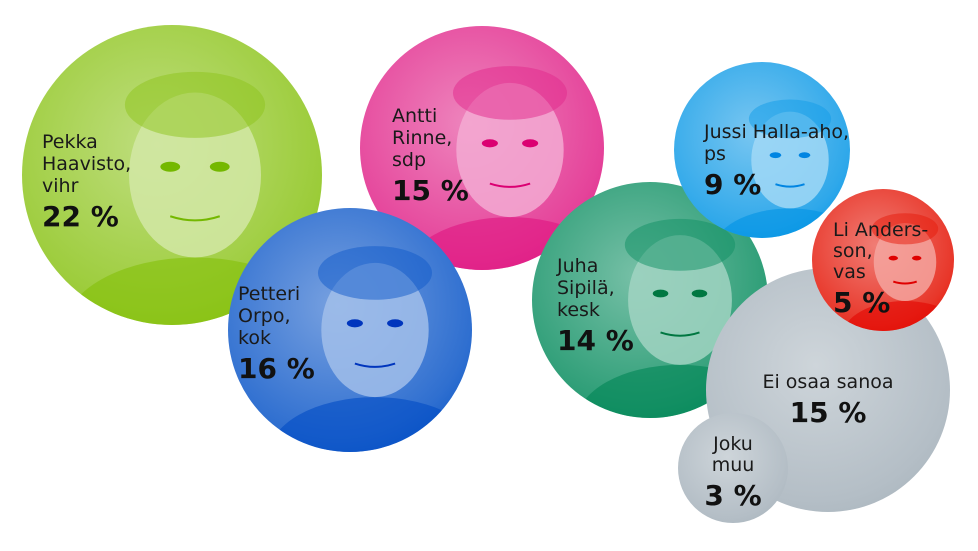 The width and height of the screenshot is (978, 551). What do you see at coordinates (861, 302) in the screenshot?
I see `bubble-value: 5 %` at bounding box center [861, 302].